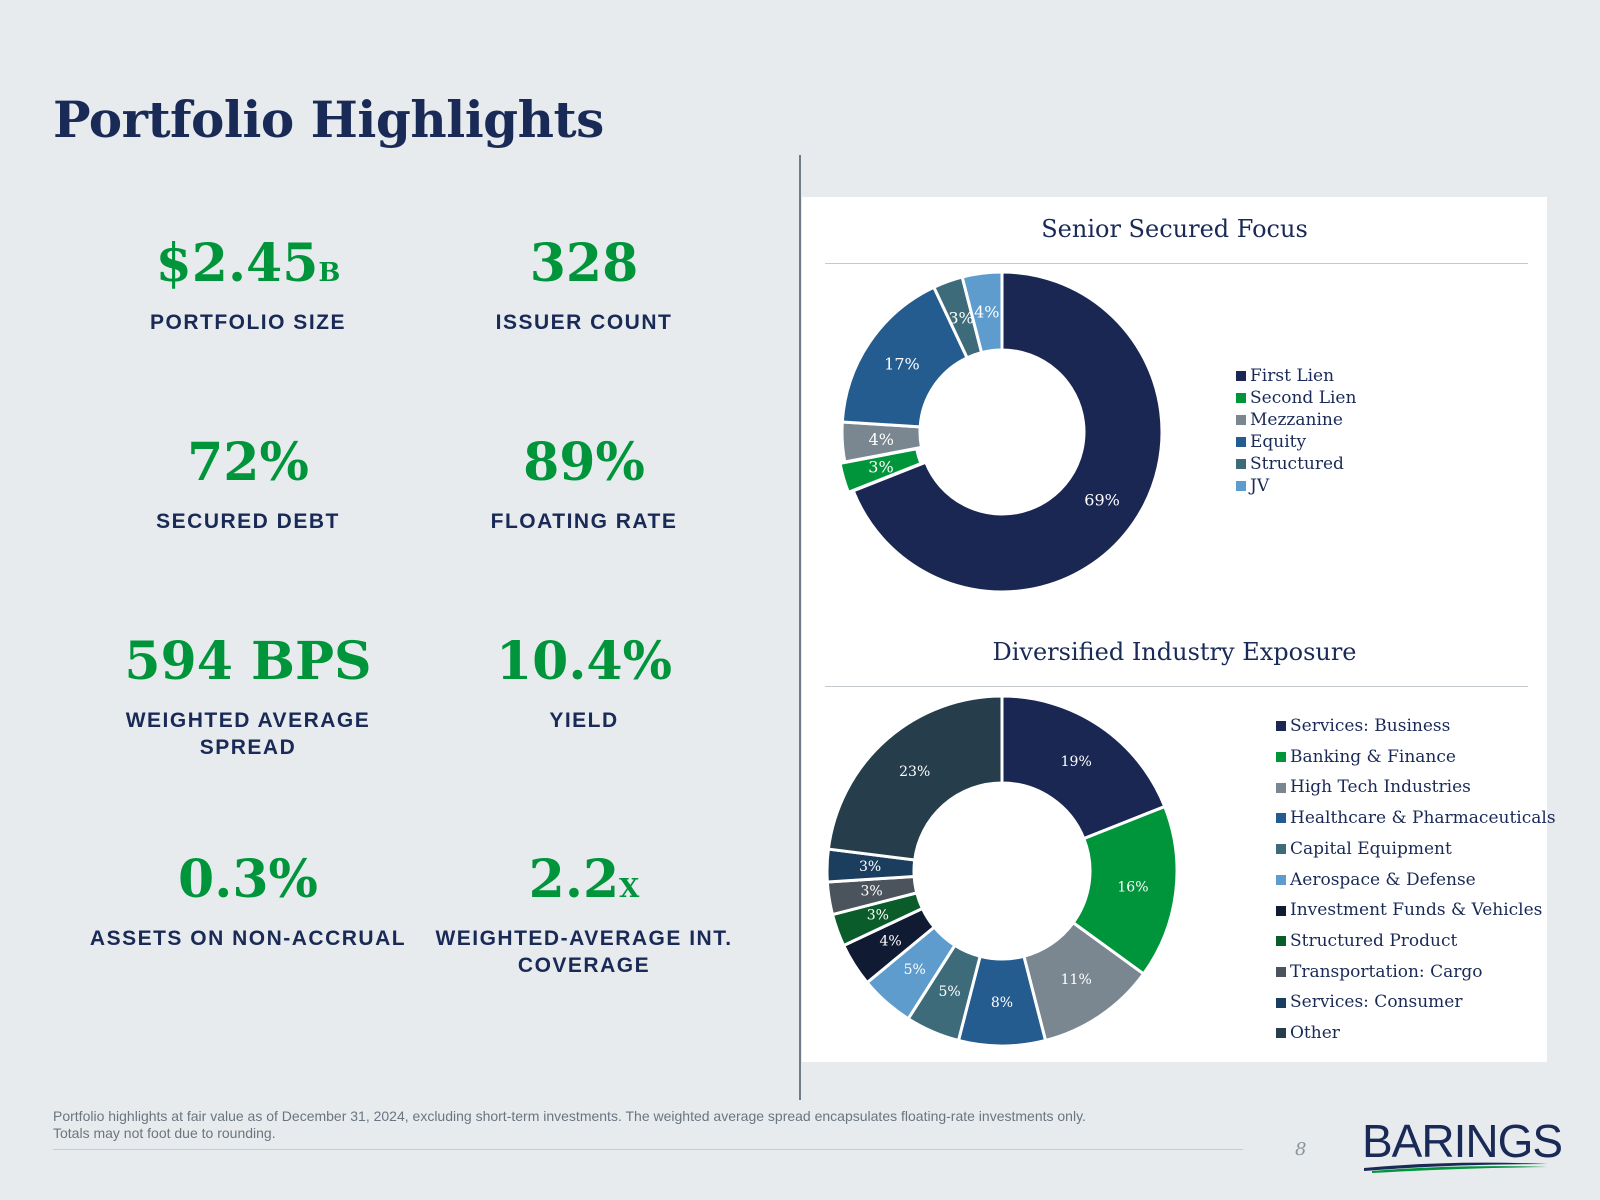 This screenshot has height=1200, width=1600. I want to click on legend-item-structured: Structured, so click(1296, 464).